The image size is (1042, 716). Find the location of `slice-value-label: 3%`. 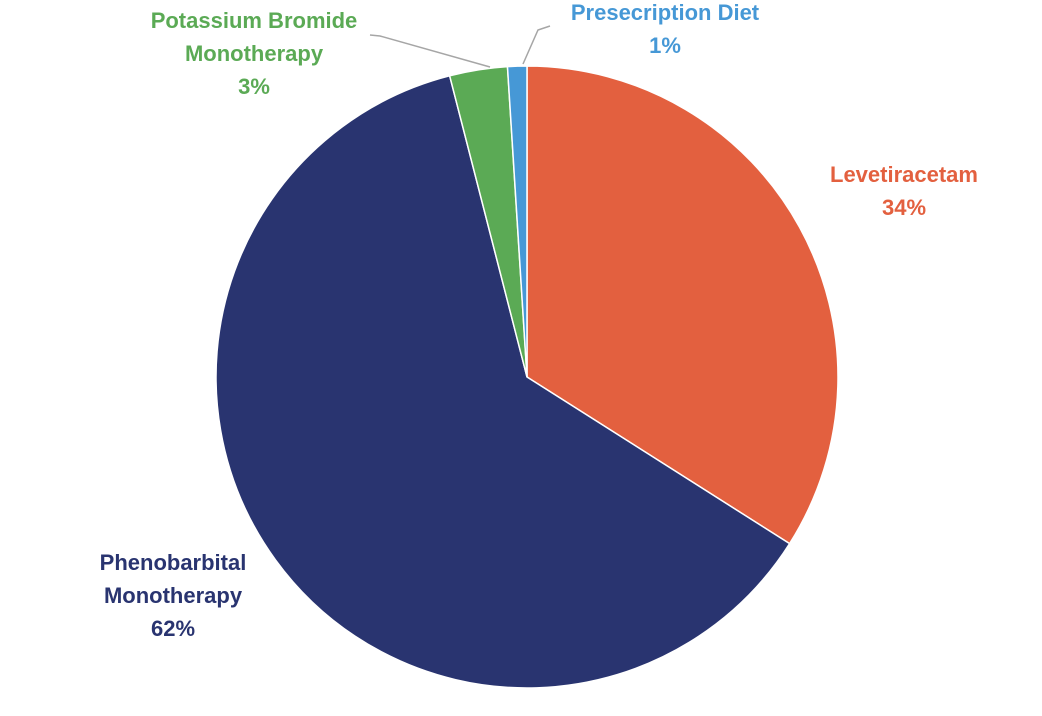

slice-value-label: 3% is located at coordinates (254, 86).